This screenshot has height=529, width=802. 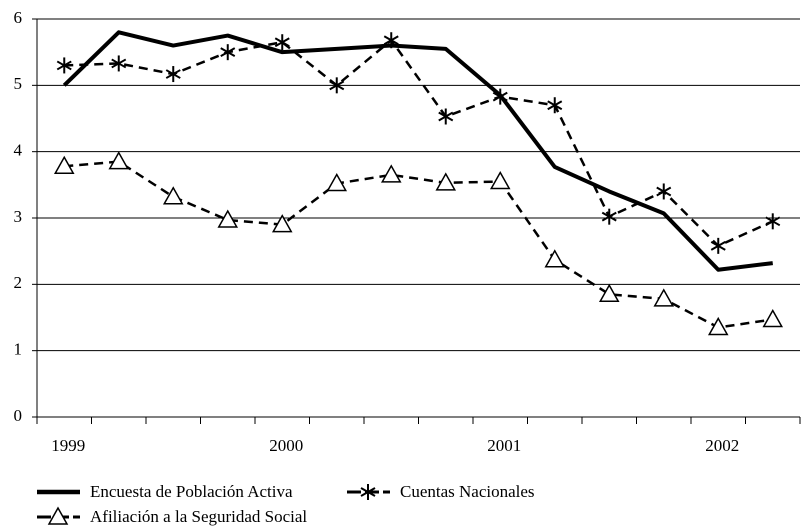 I want to click on y-tick-label: 1, so click(x=18, y=349).